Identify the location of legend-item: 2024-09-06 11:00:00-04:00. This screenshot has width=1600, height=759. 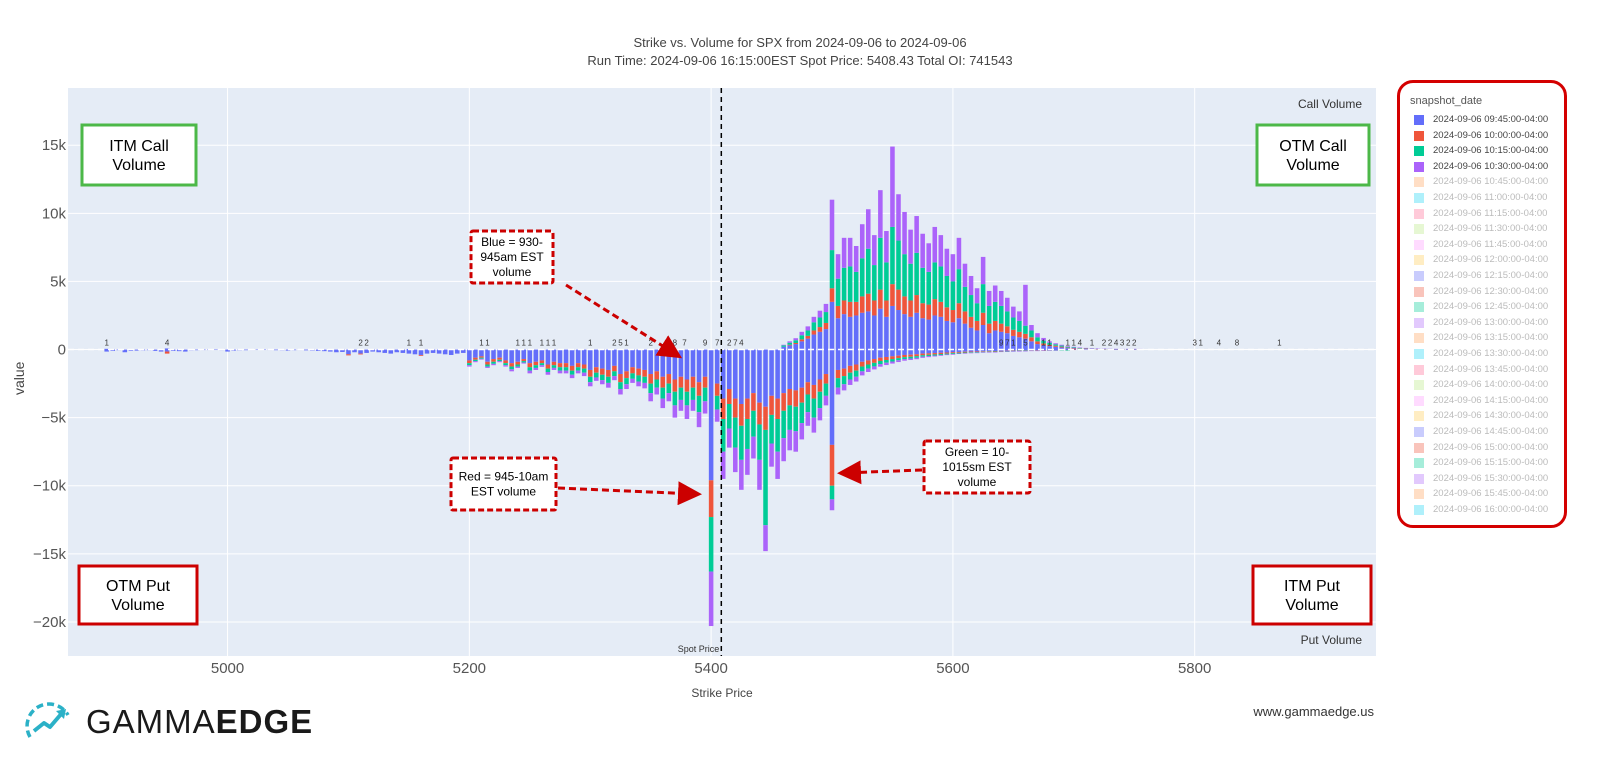
(1480, 198).